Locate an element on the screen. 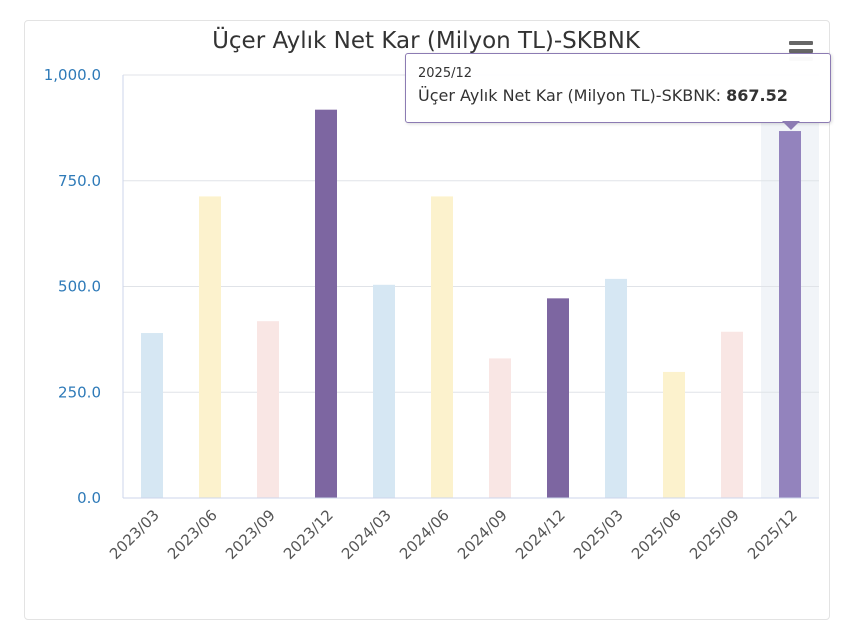 This screenshot has width=852, height=620. x-tick-label: 2024/06 is located at coordinates (424, 534).